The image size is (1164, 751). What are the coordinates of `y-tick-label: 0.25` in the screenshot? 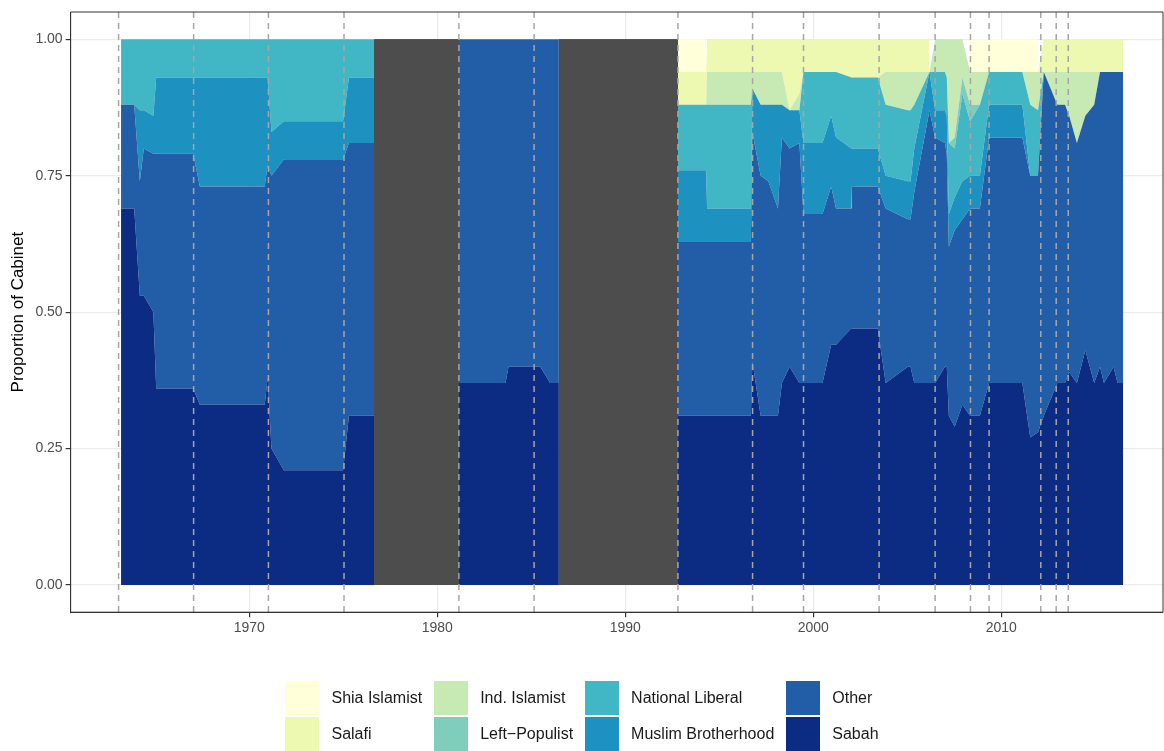 It's located at (49, 447).